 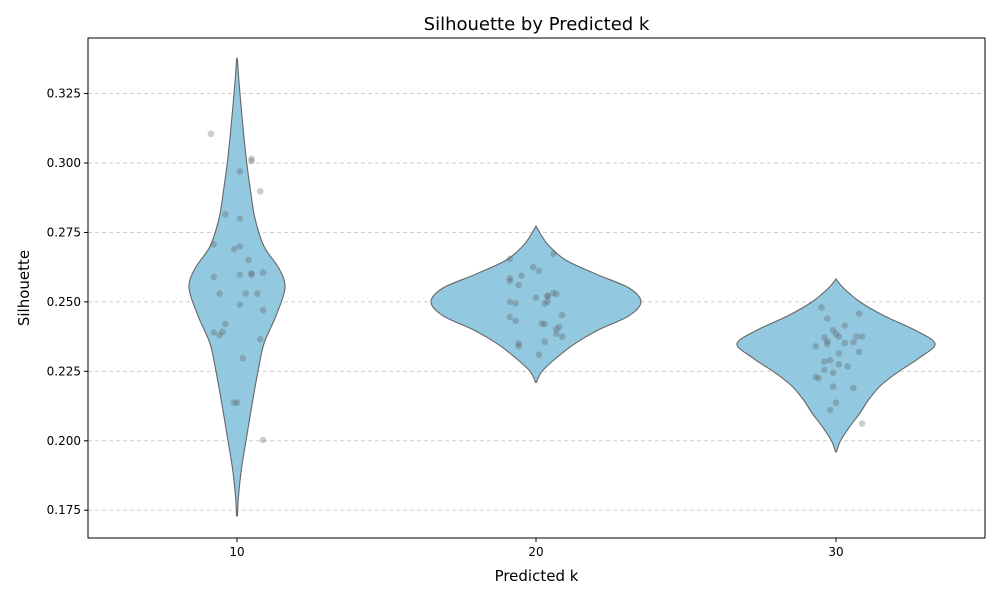 I want to click on x-tick-label: 20, so click(x=535, y=552).